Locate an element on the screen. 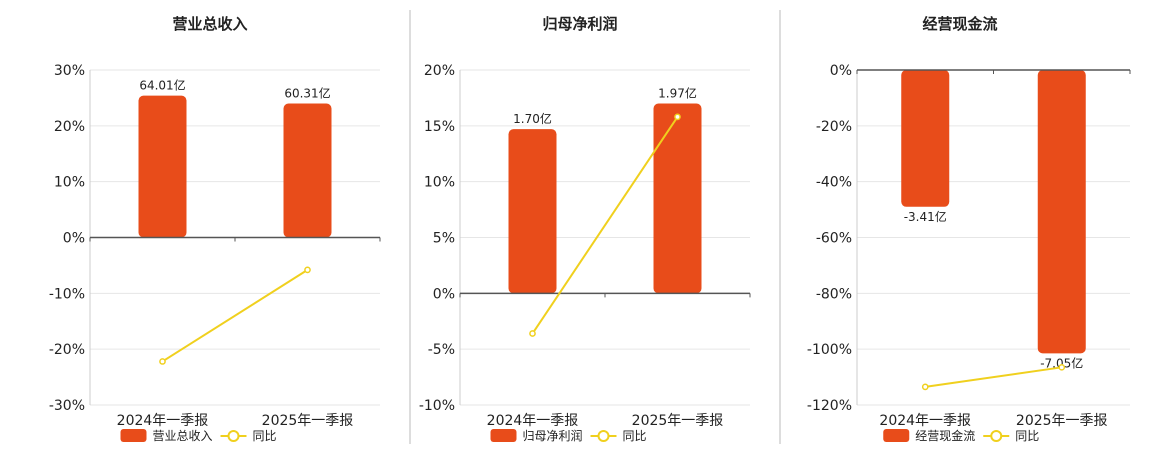 This screenshot has height=450, width=1160. bar-data-label: 64.01亿 is located at coordinates (162, 85).